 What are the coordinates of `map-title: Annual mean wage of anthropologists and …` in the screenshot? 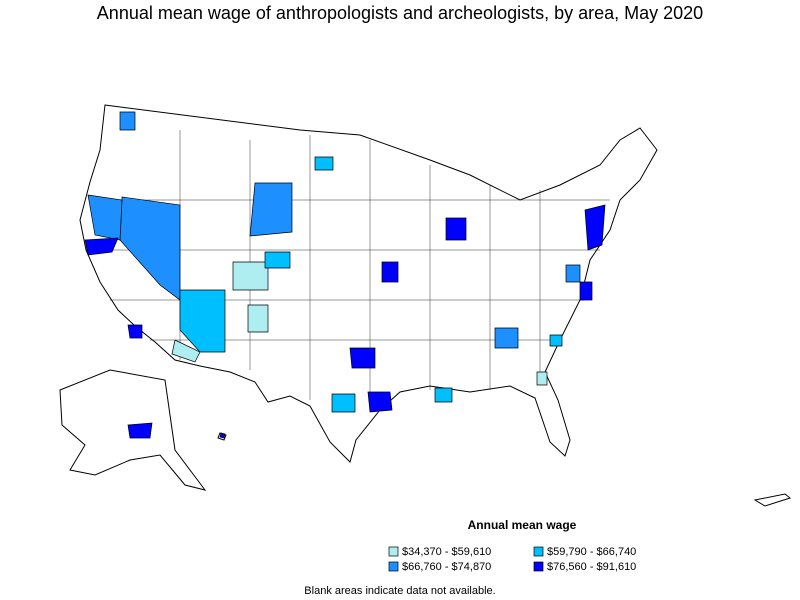 It's located at (400, 13).